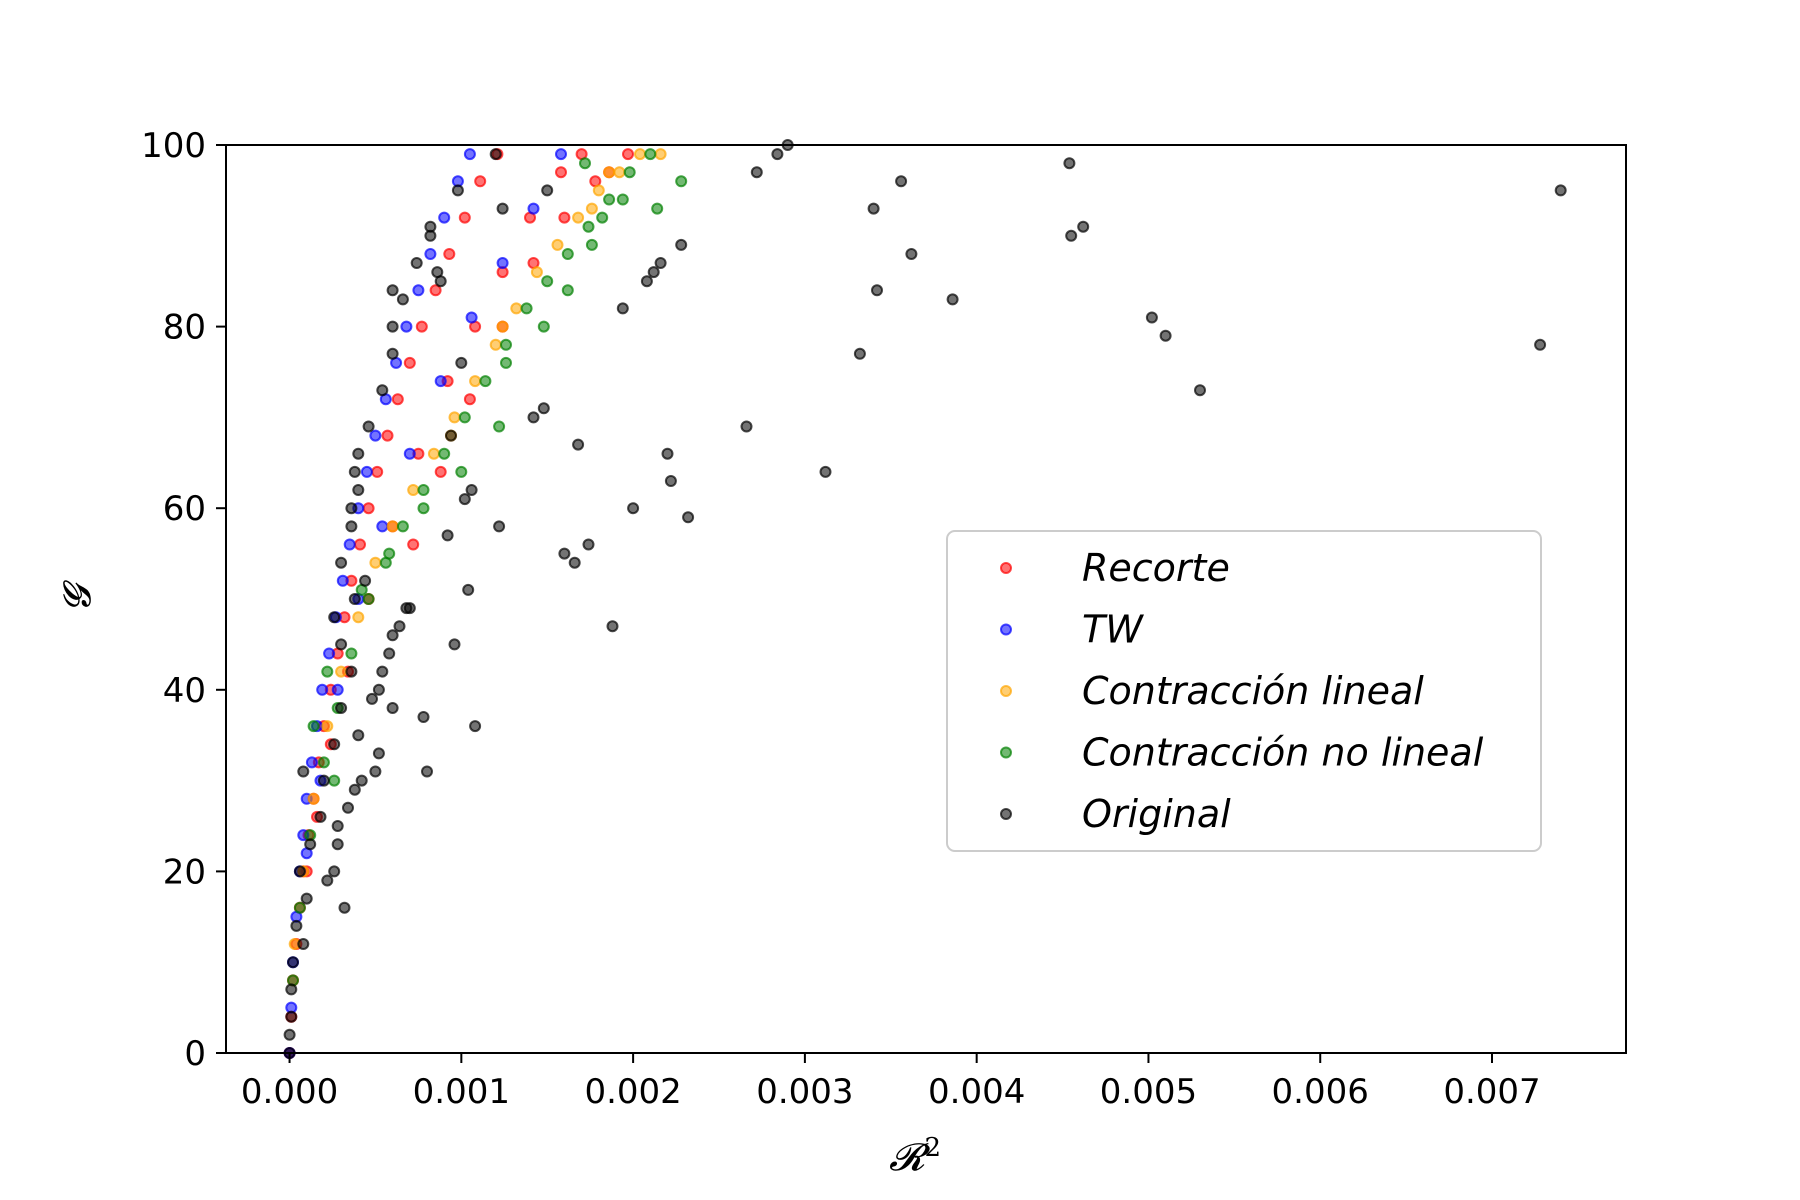 This screenshot has height=1200, width=1800. Describe the element at coordinates (1156, 568) in the screenshot. I see `legend-label: Recorte` at that location.